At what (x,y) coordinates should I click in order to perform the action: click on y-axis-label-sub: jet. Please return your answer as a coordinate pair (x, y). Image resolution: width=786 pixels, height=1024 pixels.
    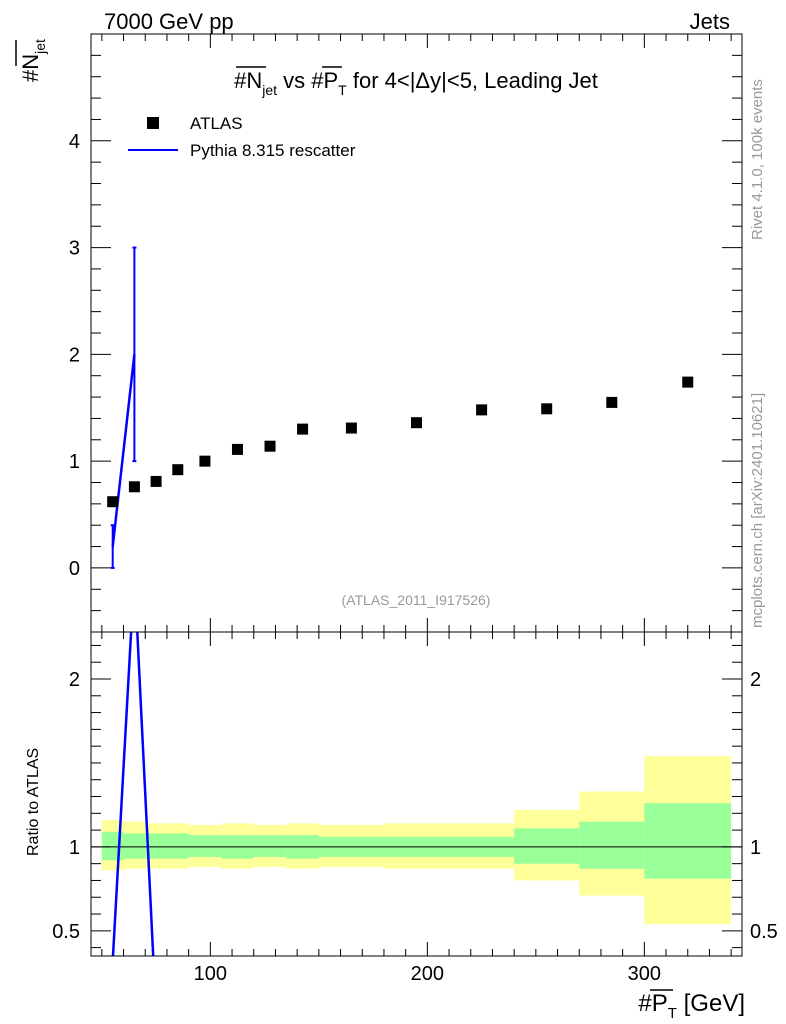
    Looking at the image, I should click on (40, 47).